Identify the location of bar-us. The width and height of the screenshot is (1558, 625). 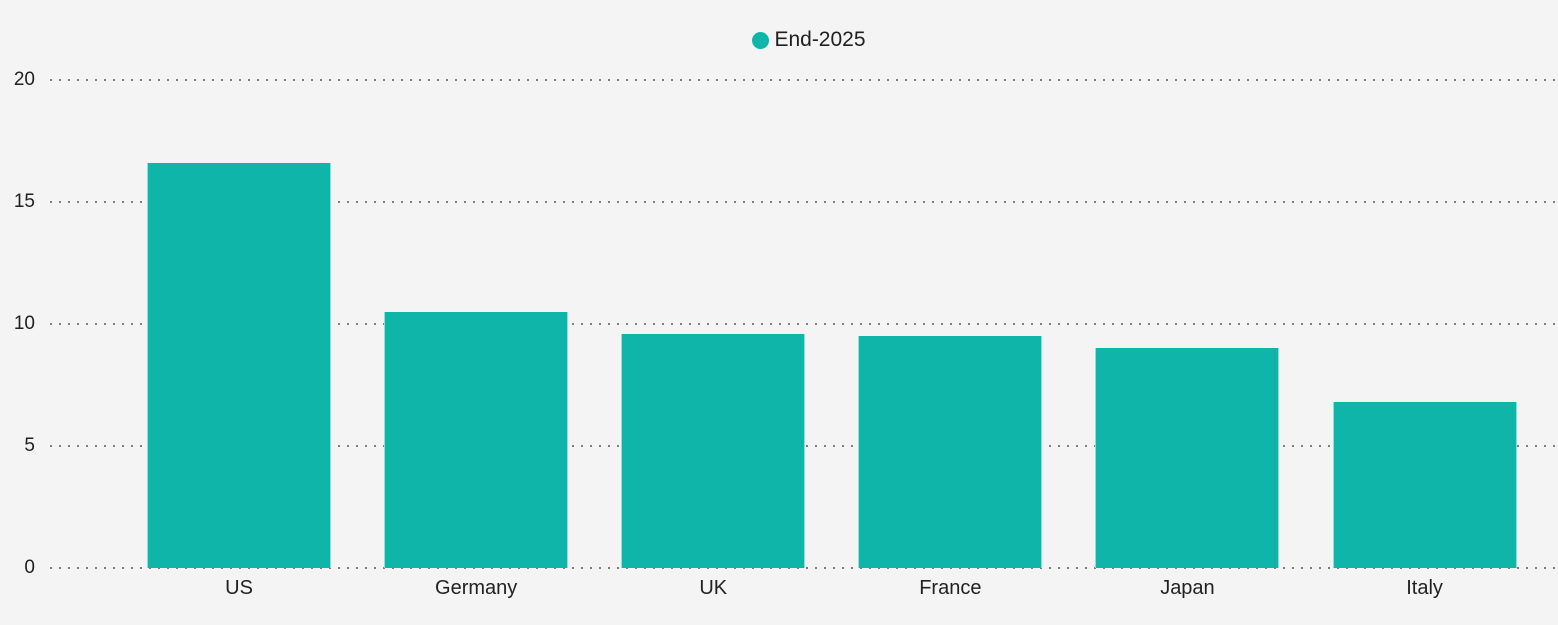
(239, 365).